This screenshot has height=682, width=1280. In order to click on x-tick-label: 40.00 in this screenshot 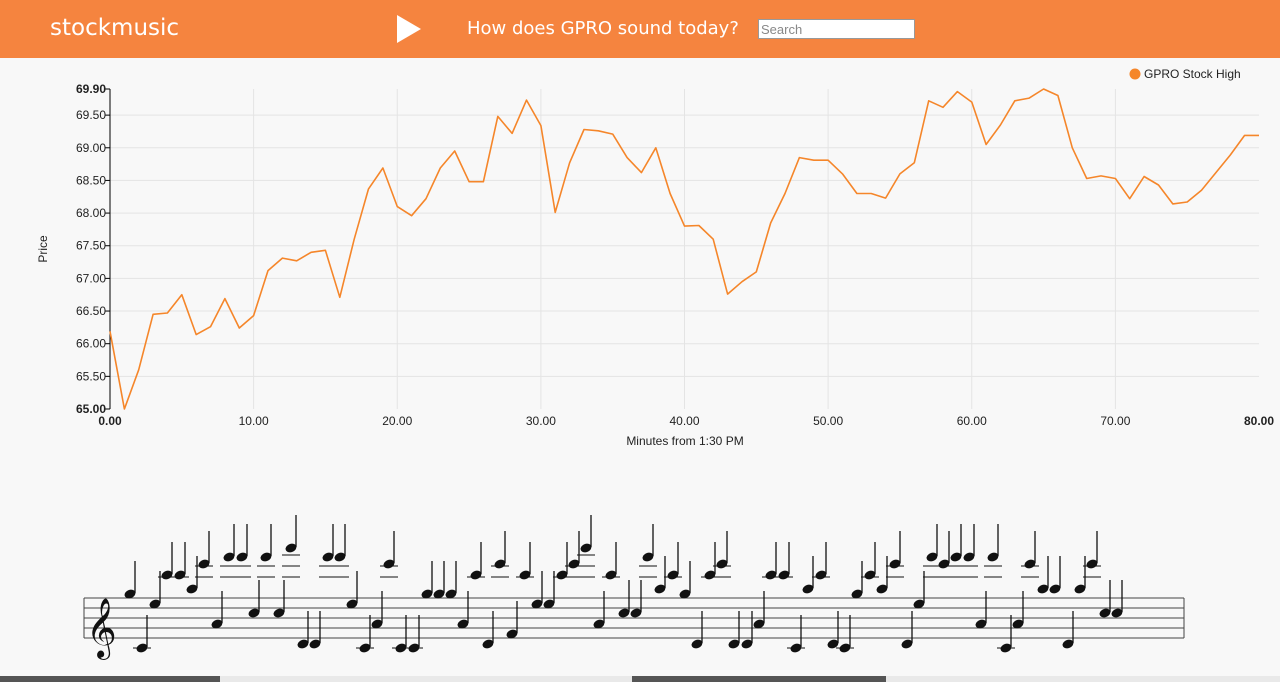, I will do `click(684, 421)`.